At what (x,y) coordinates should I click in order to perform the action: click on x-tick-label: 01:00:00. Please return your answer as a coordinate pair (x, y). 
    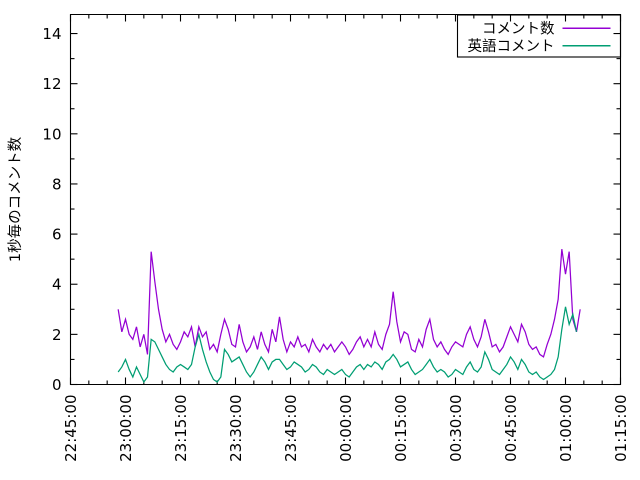
    Looking at the image, I should click on (566, 428).